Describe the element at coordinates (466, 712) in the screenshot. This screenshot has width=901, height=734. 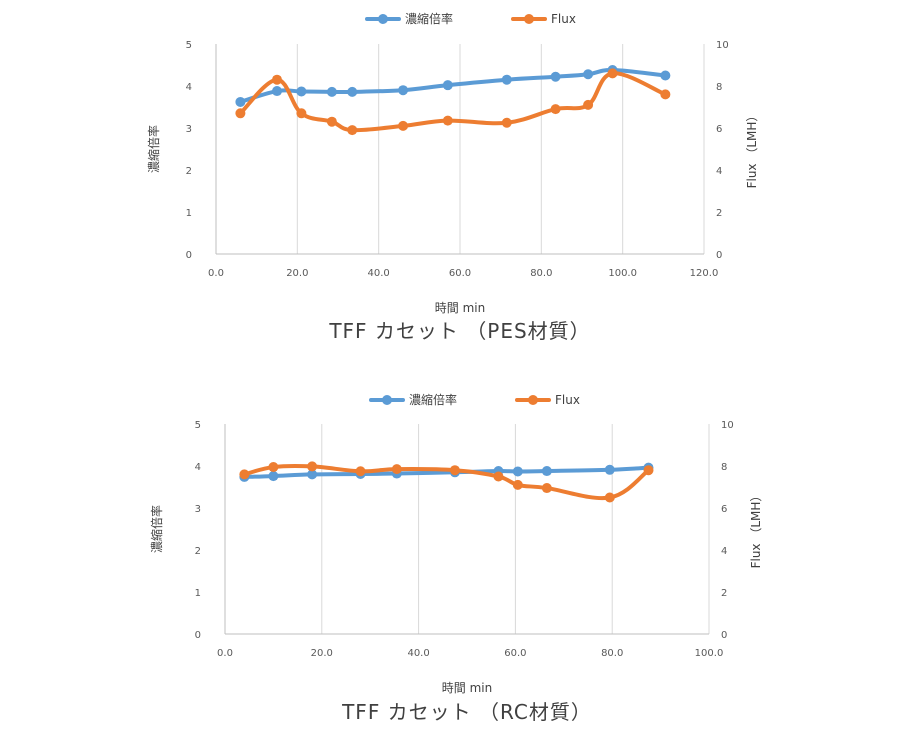
I see `chart-caption: TFF カセット （RC材質）` at that location.